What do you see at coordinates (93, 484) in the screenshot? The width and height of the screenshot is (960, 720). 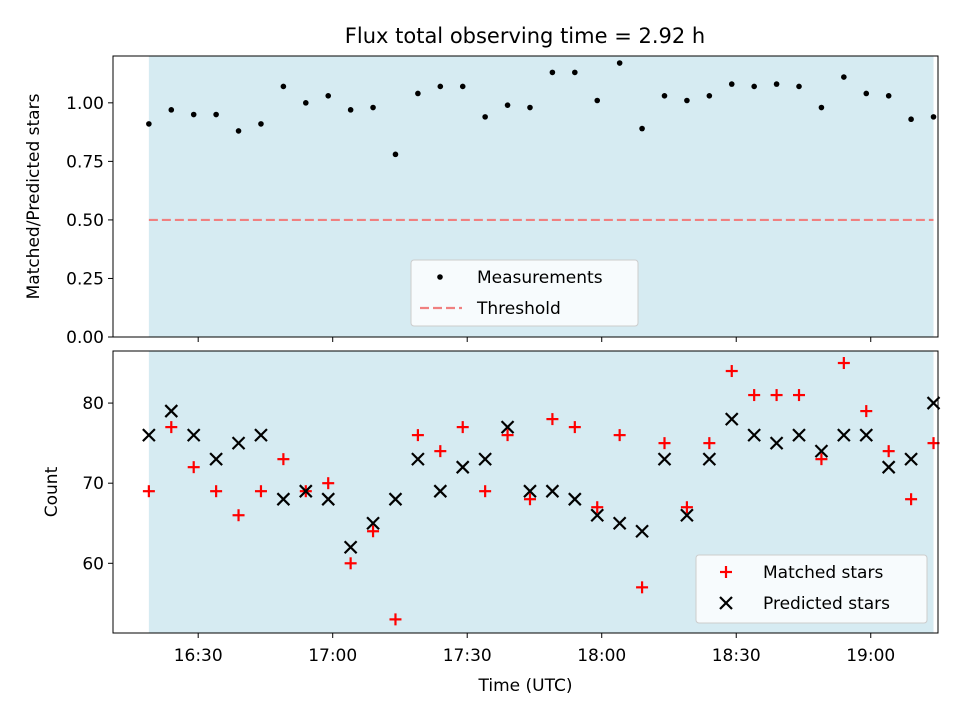 I see `y-tick-label: 70` at bounding box center [93, 484].